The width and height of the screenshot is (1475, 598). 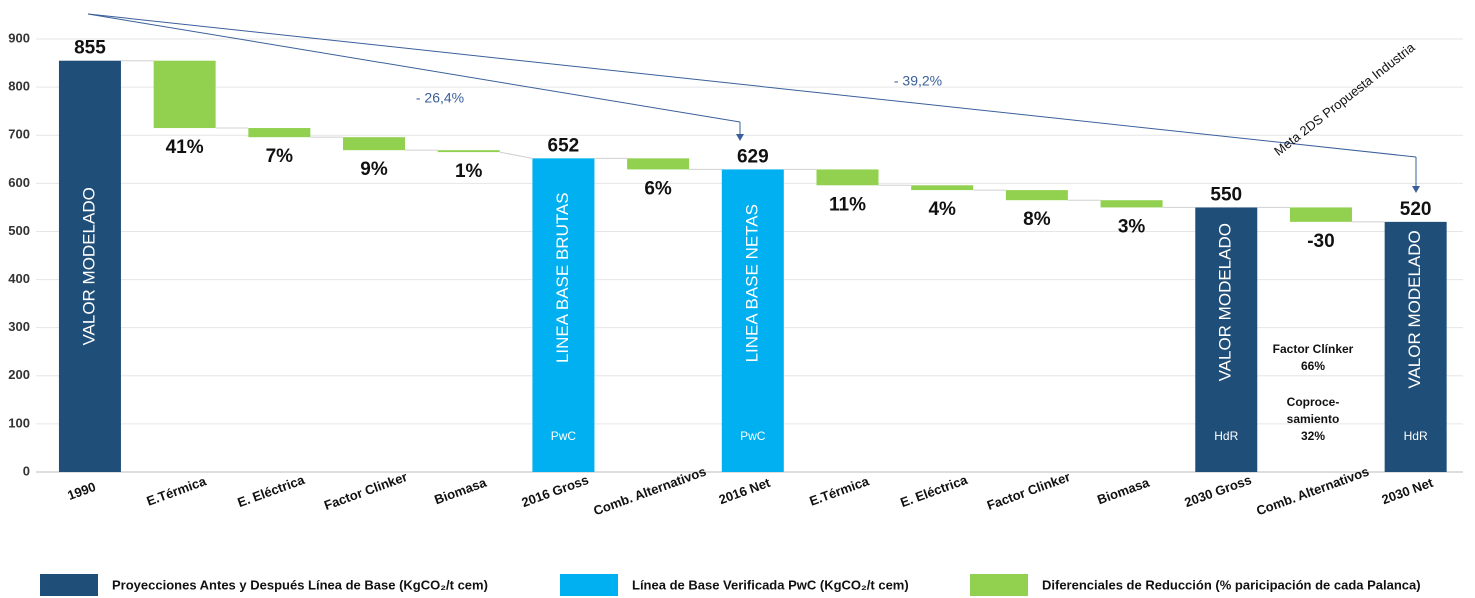 What do you see at coordinates (564, 145) in the screenshot?
I see `value-label: 652` at bounding box center [564, 145].